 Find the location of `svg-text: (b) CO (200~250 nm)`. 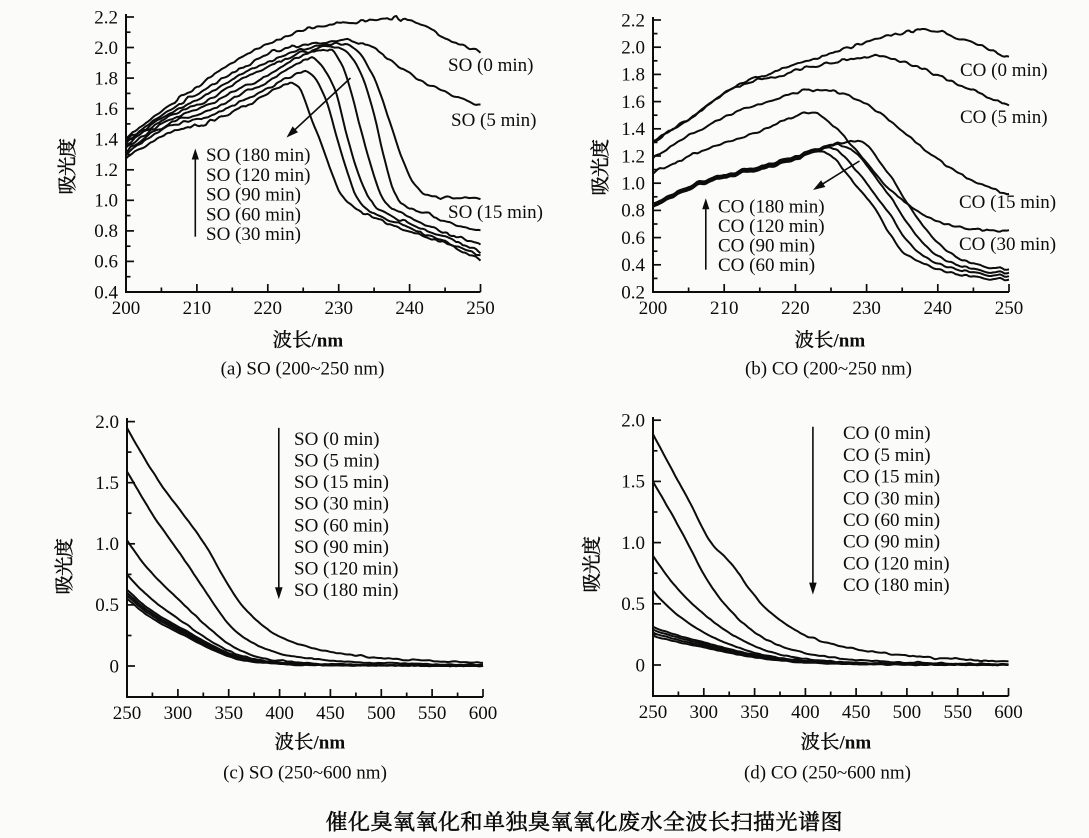

svg-text: (b) CO (200~250 nm) is located at coordinates (828, 369).